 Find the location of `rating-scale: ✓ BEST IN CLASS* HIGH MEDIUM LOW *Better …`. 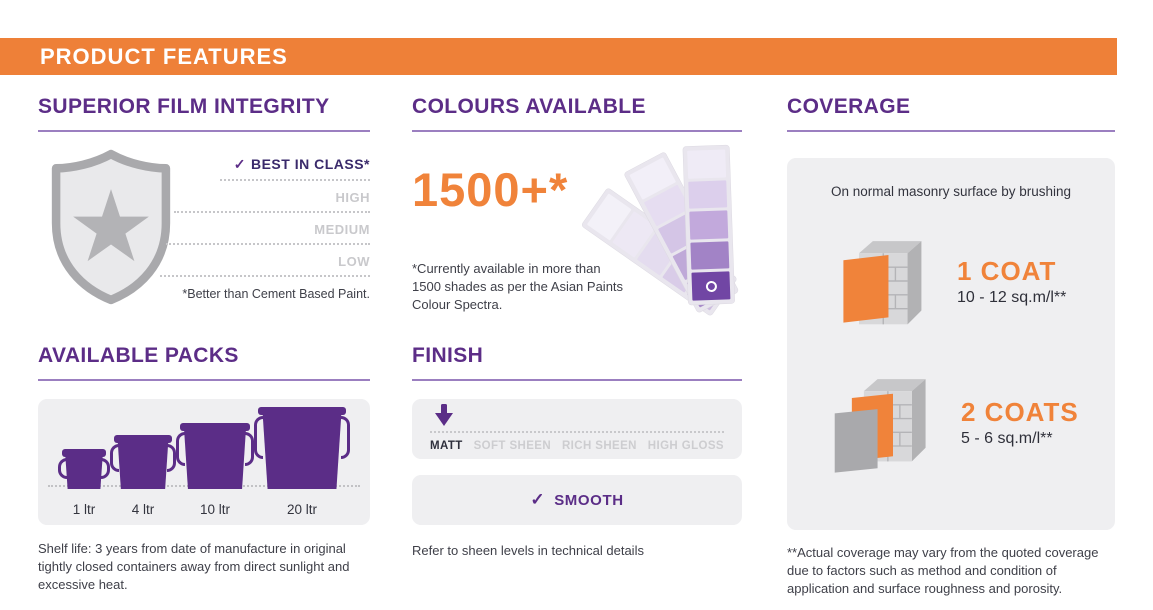

rating-scale: ✓ BEST IN CLASS* HIGH MEDIUM LOW *Better … is located at coordinates (265, 228).